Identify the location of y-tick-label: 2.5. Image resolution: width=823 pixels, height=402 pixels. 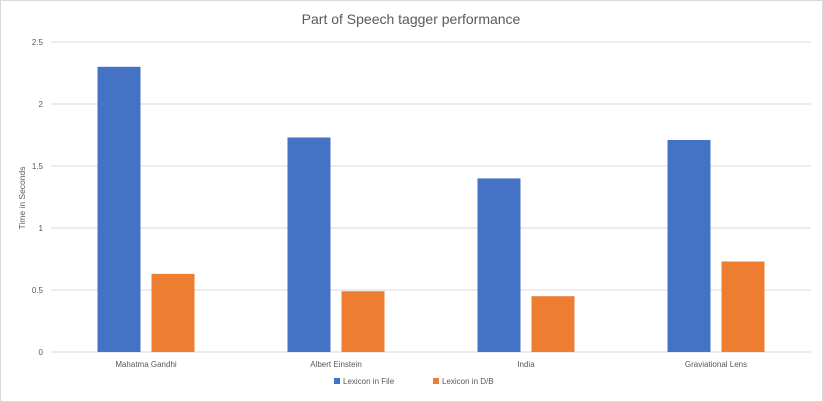
(38, 42).